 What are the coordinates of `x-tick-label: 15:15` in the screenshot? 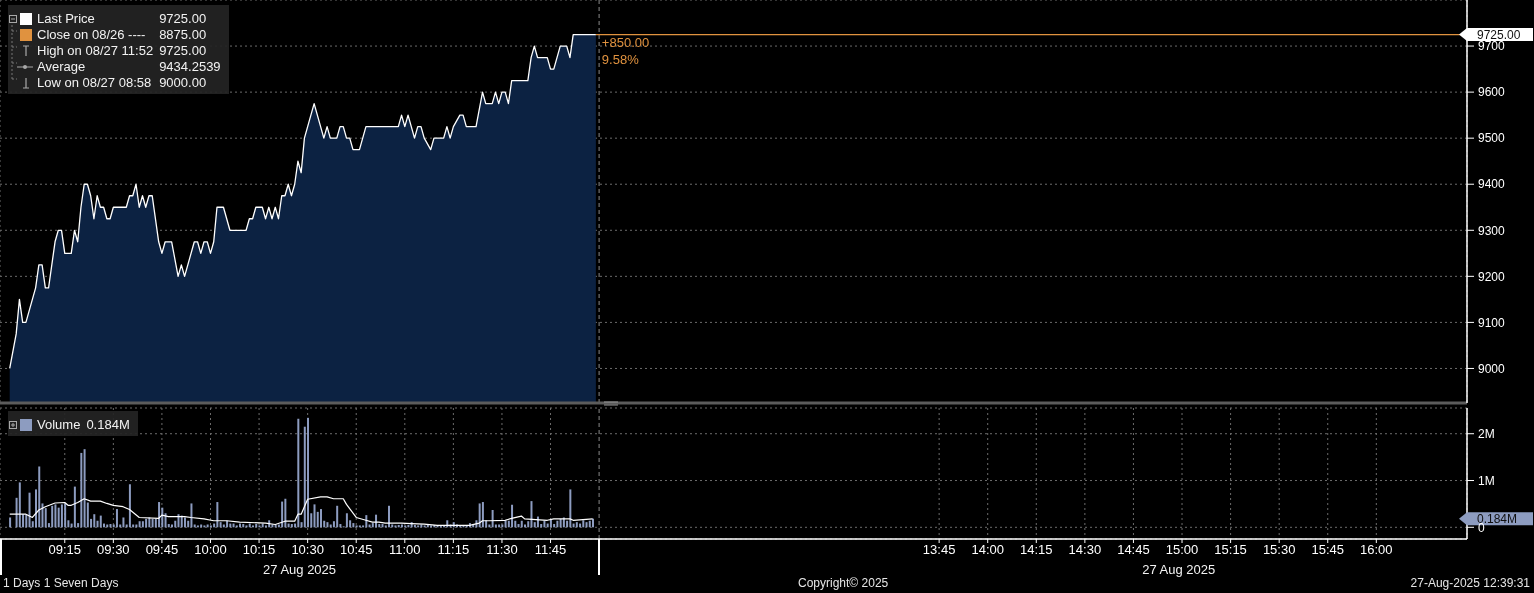 It's located at (1230, 550).